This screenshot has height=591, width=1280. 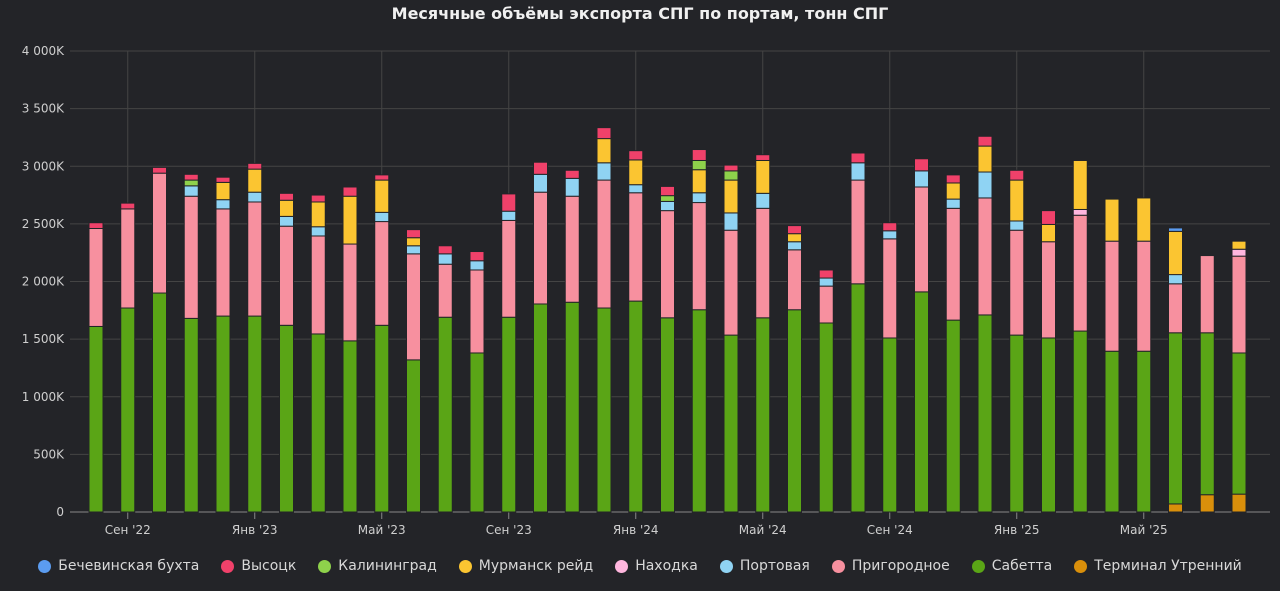 What do you see at coordinates (258, 566) in the screenshot?
I see `legend-item: Высоцк` at bounding box center [258, 566].